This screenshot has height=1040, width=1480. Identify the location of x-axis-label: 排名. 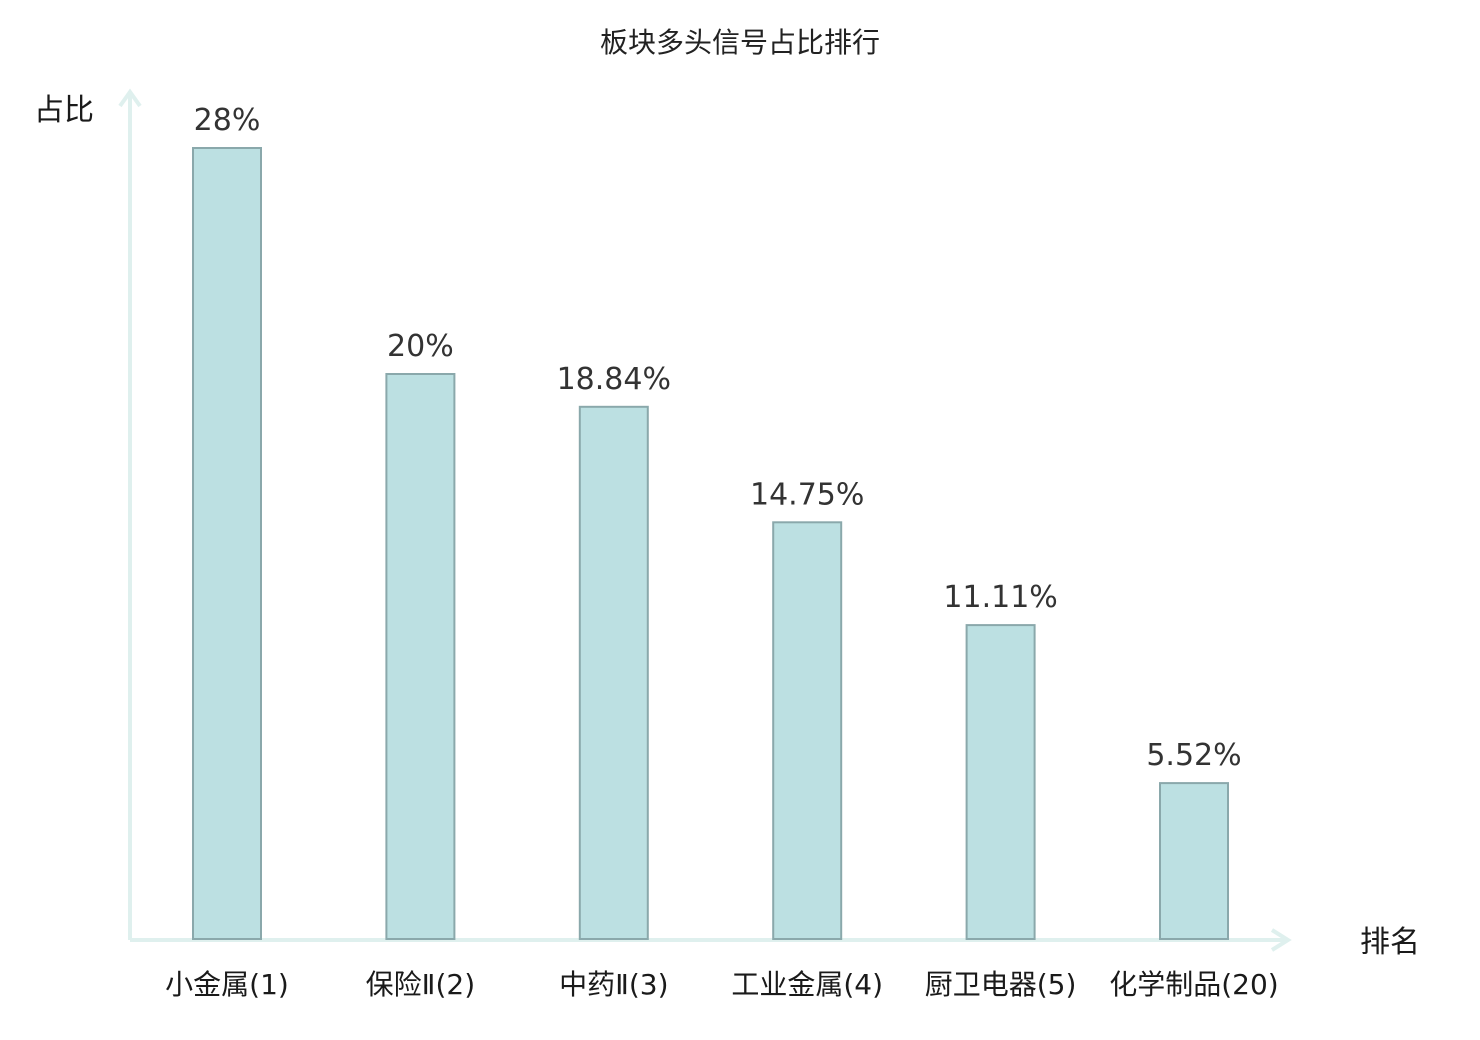
(1390, 942).